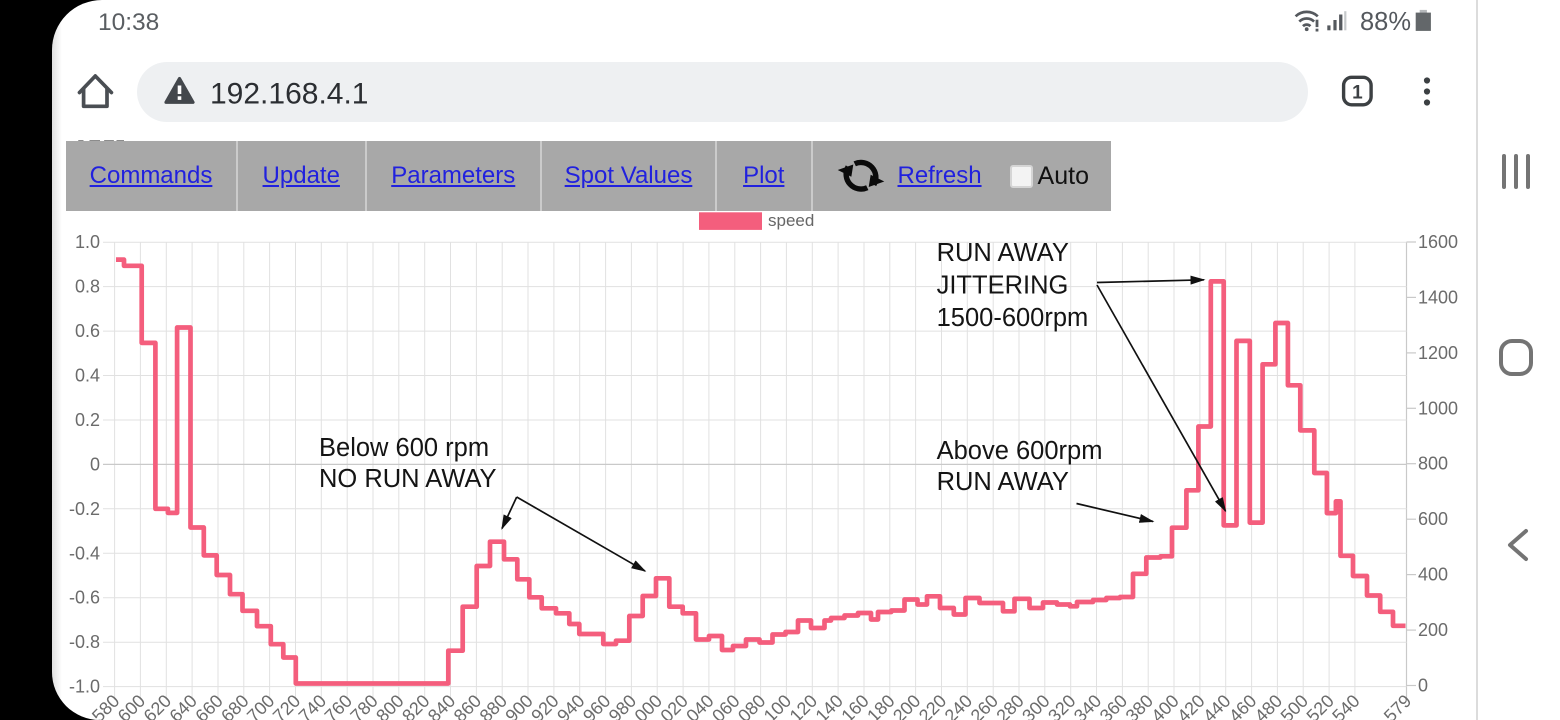  I want to click on svg-text: 540, so click(1345, 705).